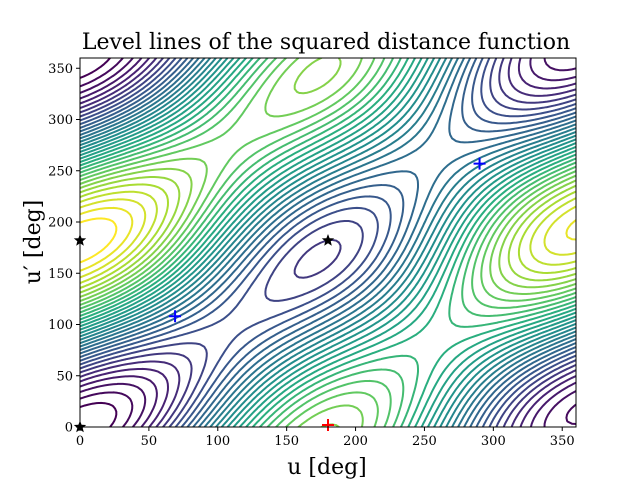 The width and height of the screenshot is (640, 480). I want to click on x-tick-label: 250, so click(424, 441).